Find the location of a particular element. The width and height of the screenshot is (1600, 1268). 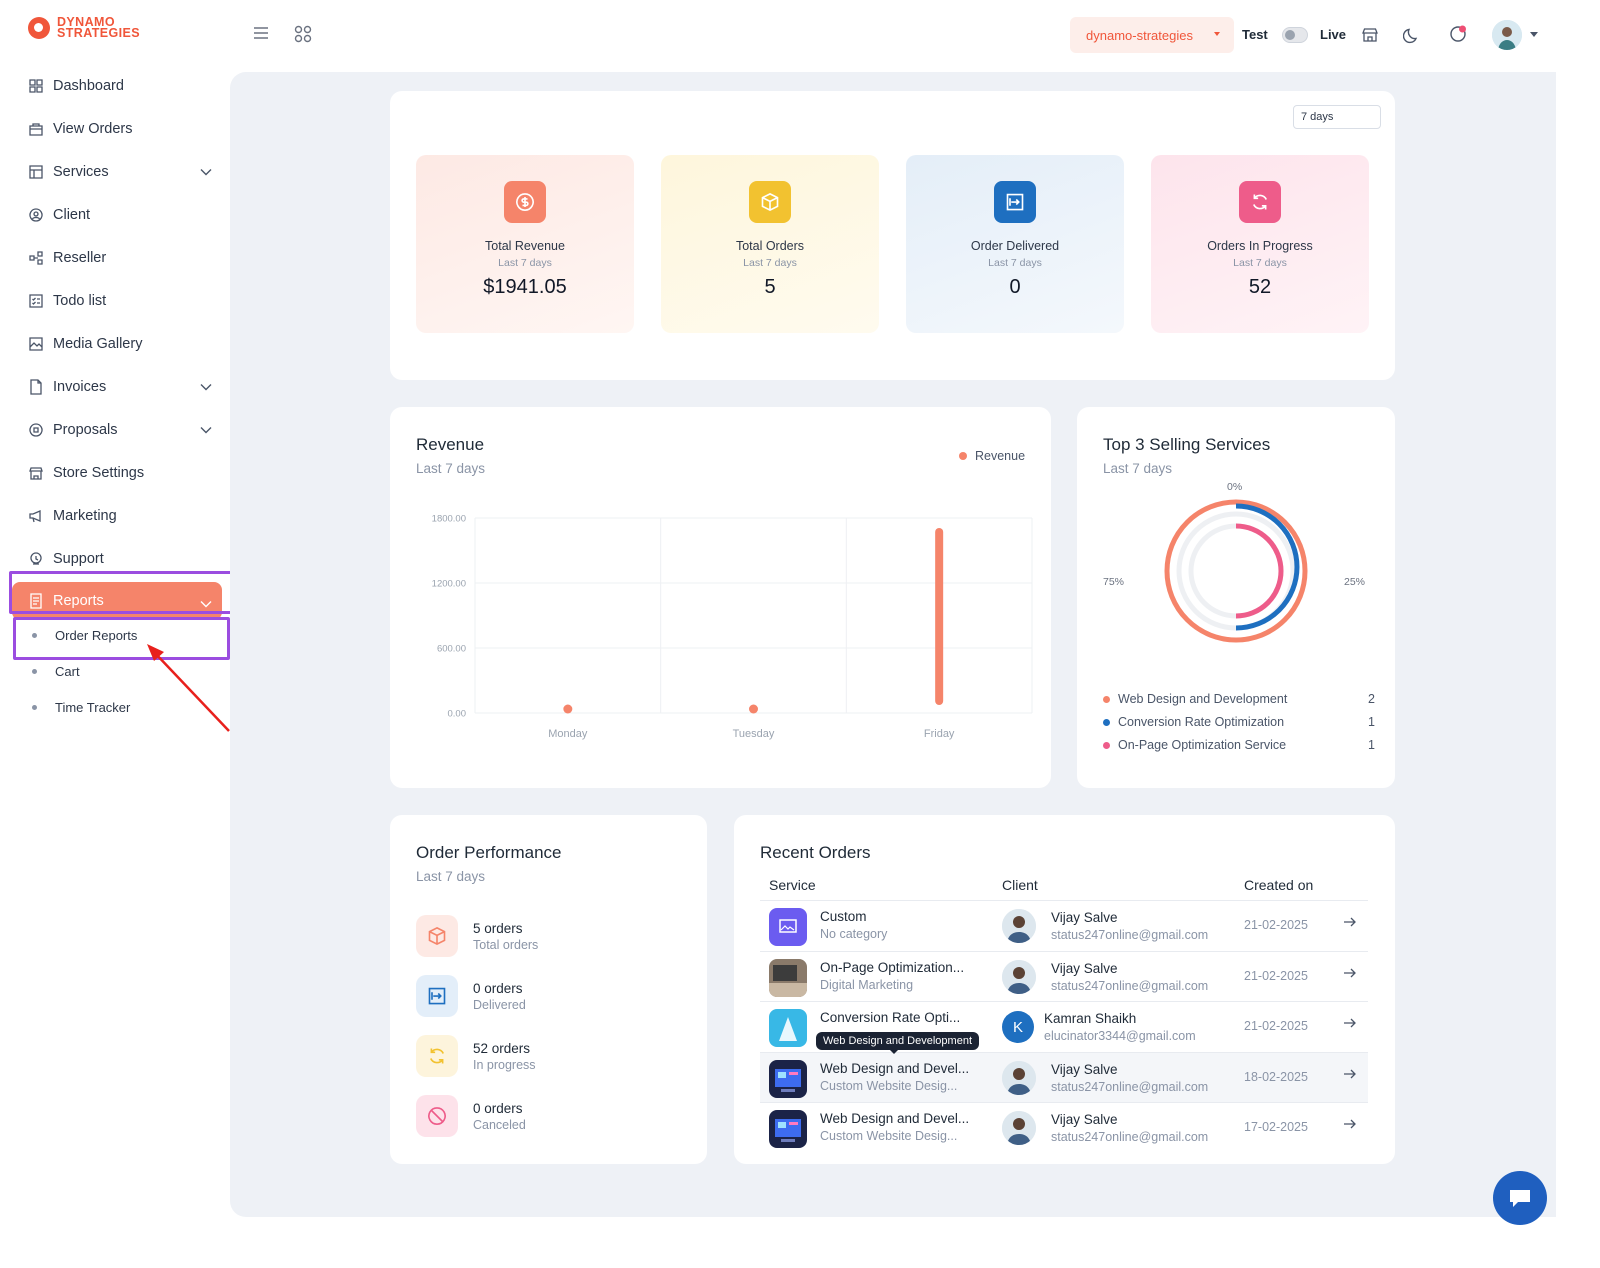

box-icon is located at coordinates (770, 202).